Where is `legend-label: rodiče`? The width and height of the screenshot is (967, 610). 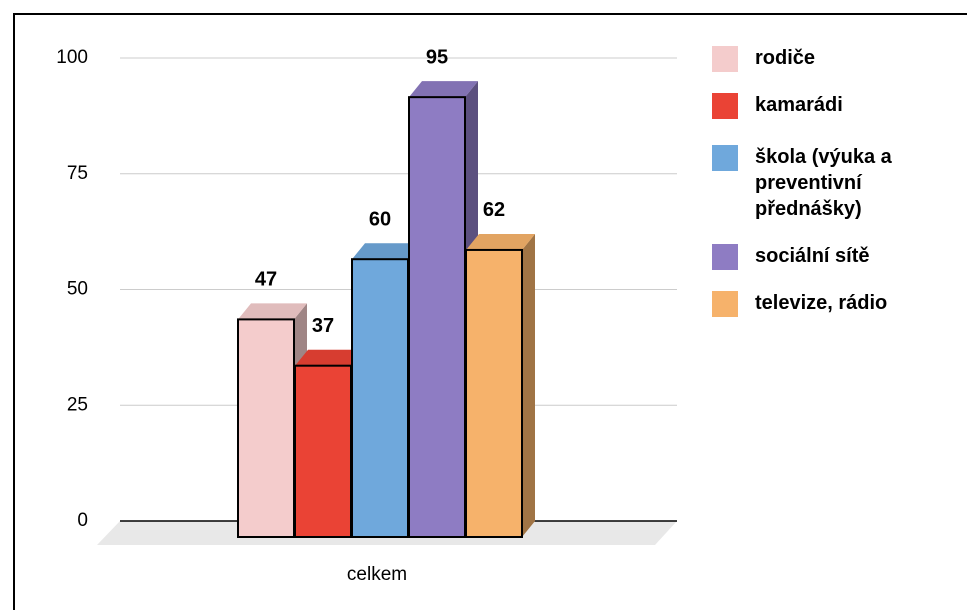 legend-label: rodiče is located at coordinates (785, 58).